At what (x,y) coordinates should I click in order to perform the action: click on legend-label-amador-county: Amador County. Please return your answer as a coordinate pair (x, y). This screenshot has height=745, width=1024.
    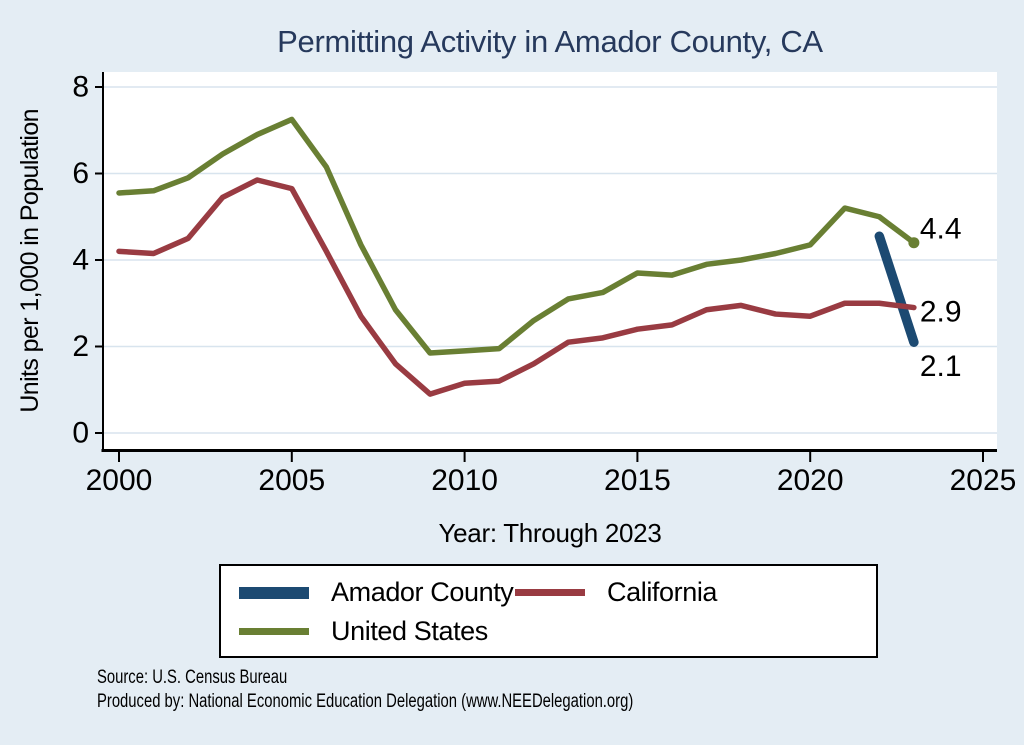
    Looking at the image, I should click on (422, 592).